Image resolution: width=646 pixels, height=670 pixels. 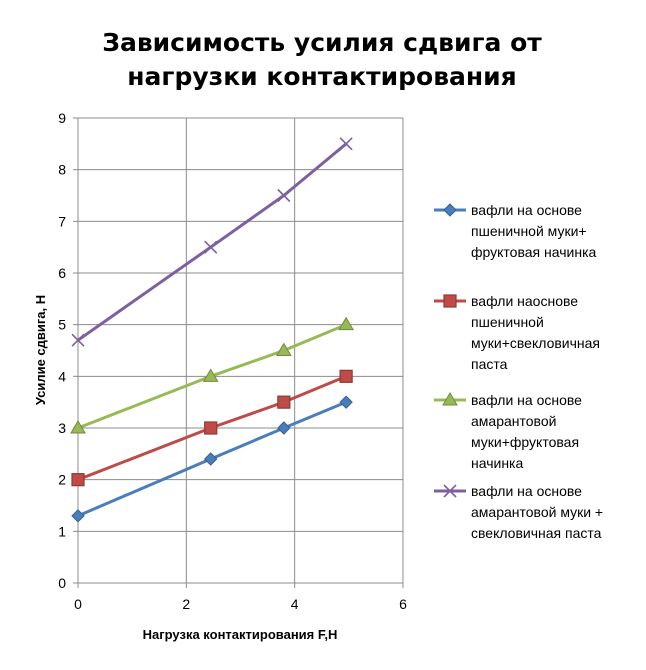 I want to click on legend-label-3-line-3: муки+фруктовая, so click(x=525, y=442).